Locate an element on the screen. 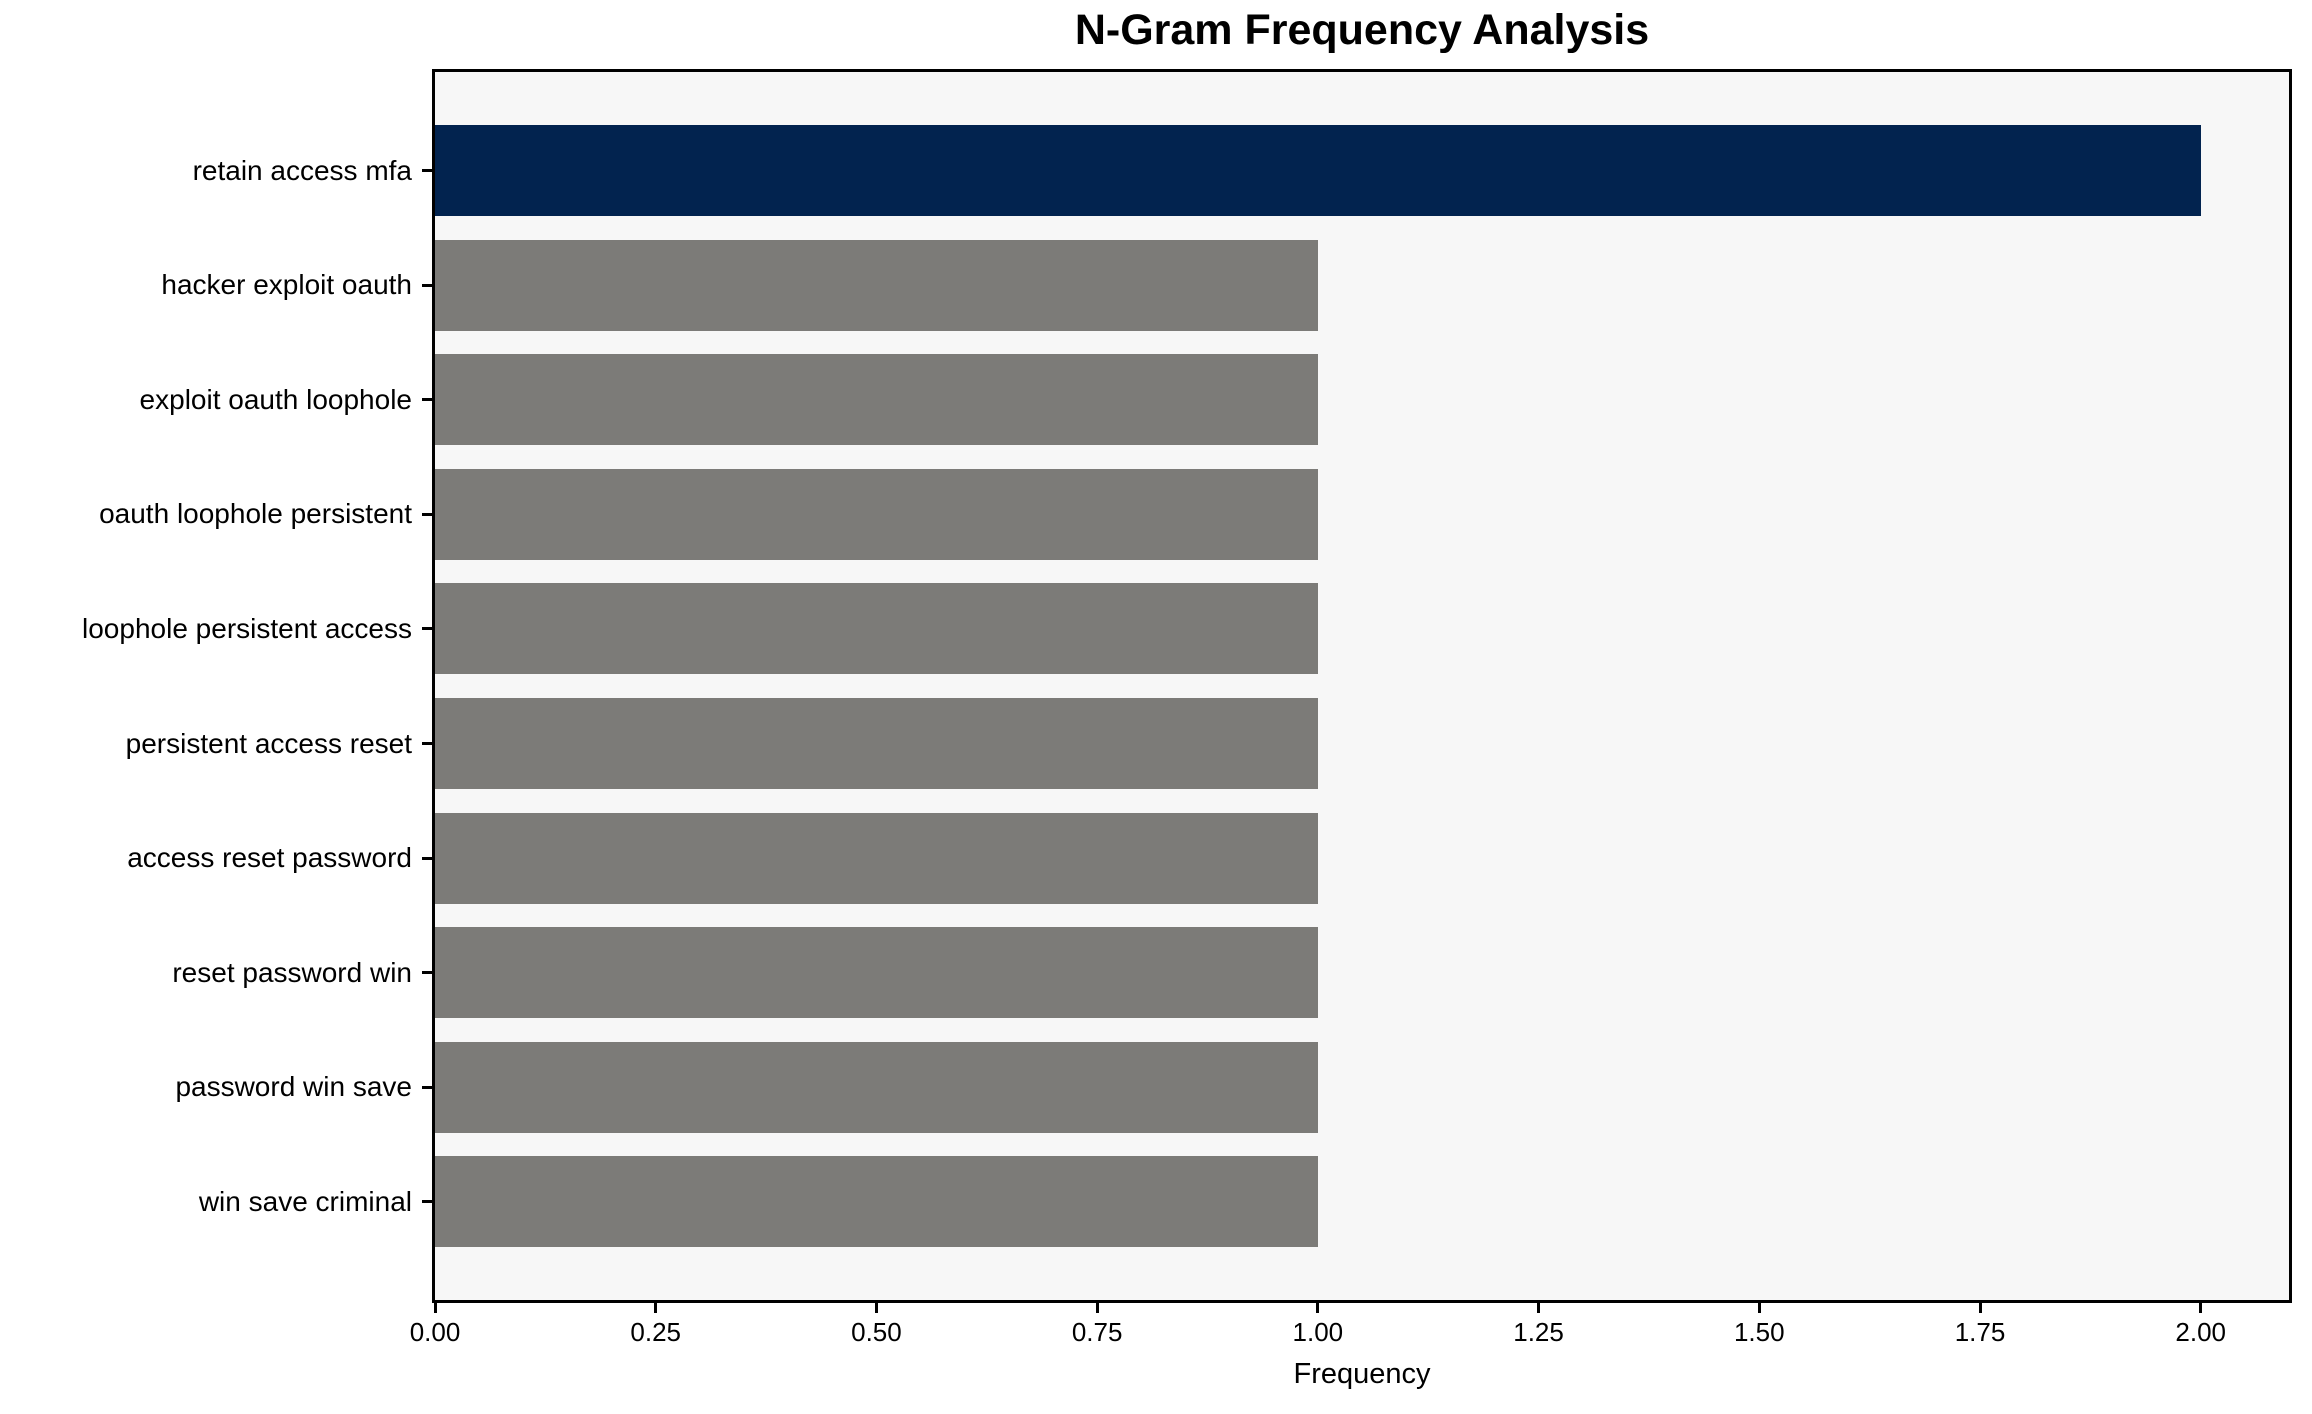 The width and height of the screenshot is (2312, 1414). x-tick-label: 0.50 is located at coordinates (876, 1332).